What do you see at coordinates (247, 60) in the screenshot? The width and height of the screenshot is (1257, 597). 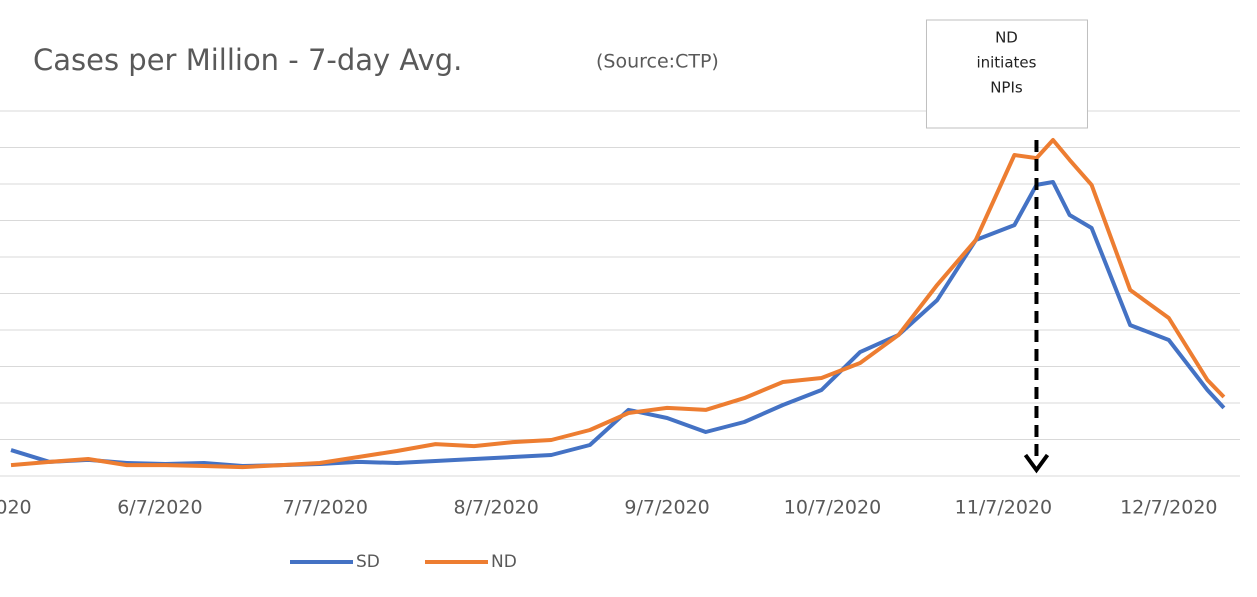 I see `chart-title: Cases per Million - 7-day Avg.` at bounding box center [247, 60].